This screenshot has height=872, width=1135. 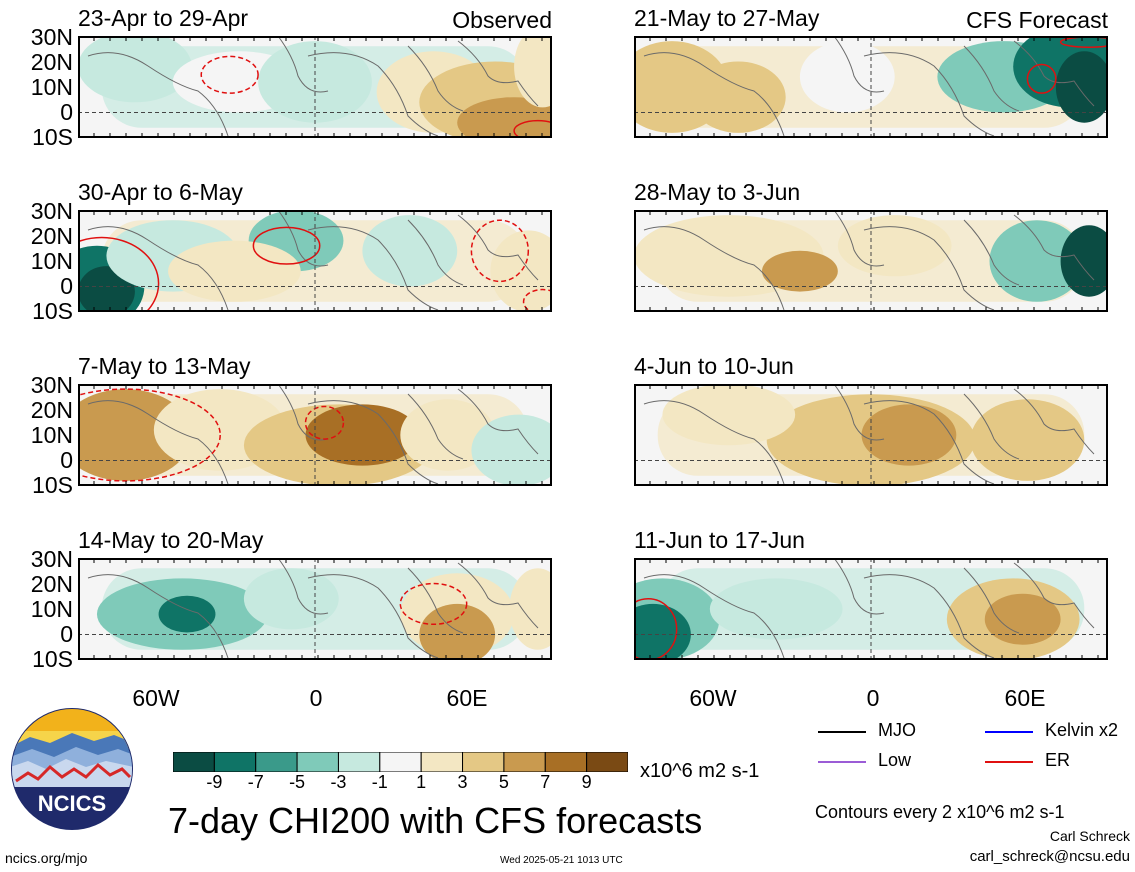 What do you see at coordinates (940, 812) in the screenshot?
I see `contour-note: Contours every 2 x10^6 m2 s-1` at bounding box center [940, 812].